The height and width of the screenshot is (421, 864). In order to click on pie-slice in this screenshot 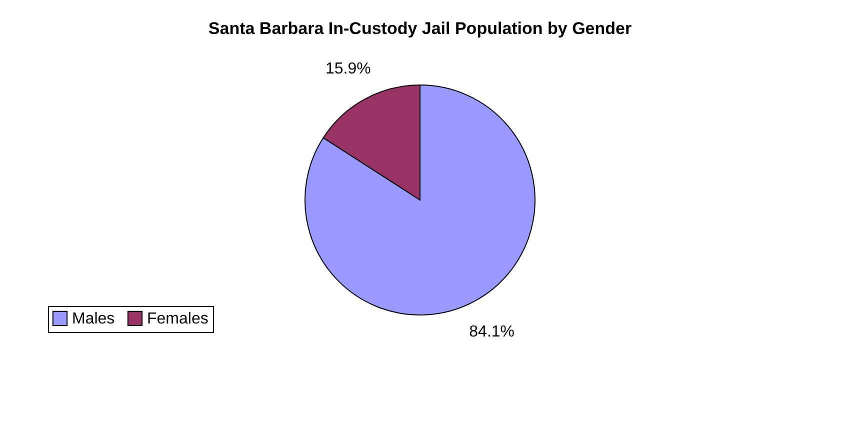, I will do `click(420, 200)`.